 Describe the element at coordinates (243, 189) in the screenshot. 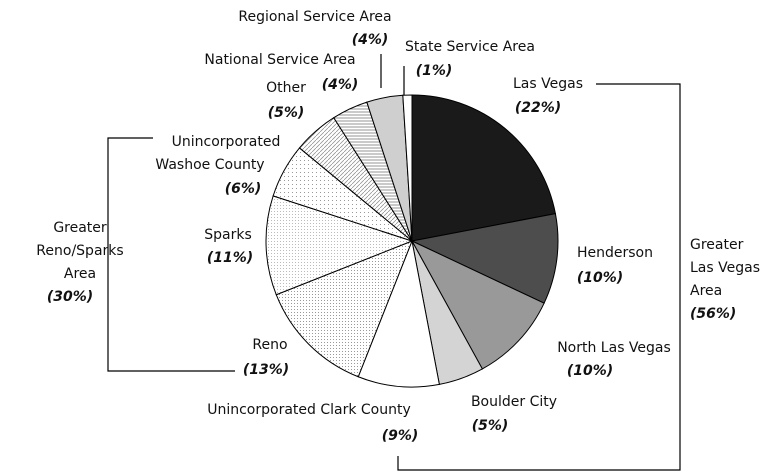

I see `value-label: (6%)` at that location.